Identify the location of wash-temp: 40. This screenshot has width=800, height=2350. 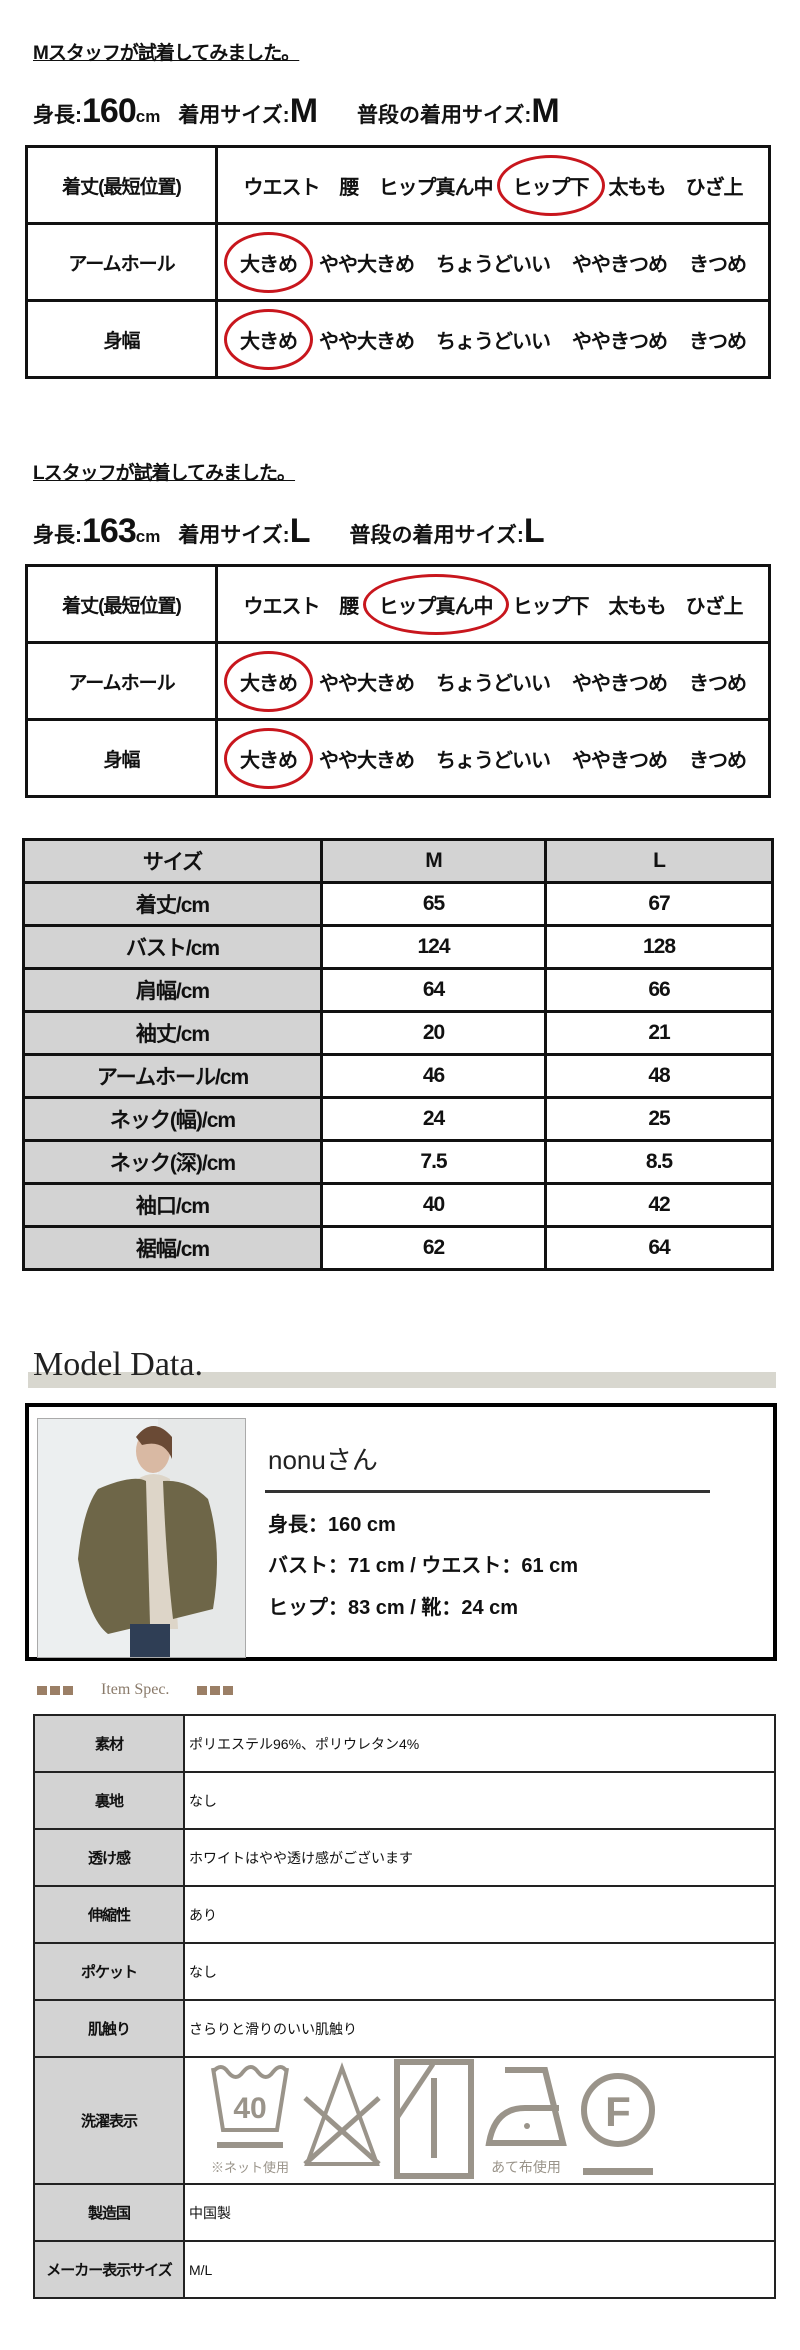
(249, 2108).